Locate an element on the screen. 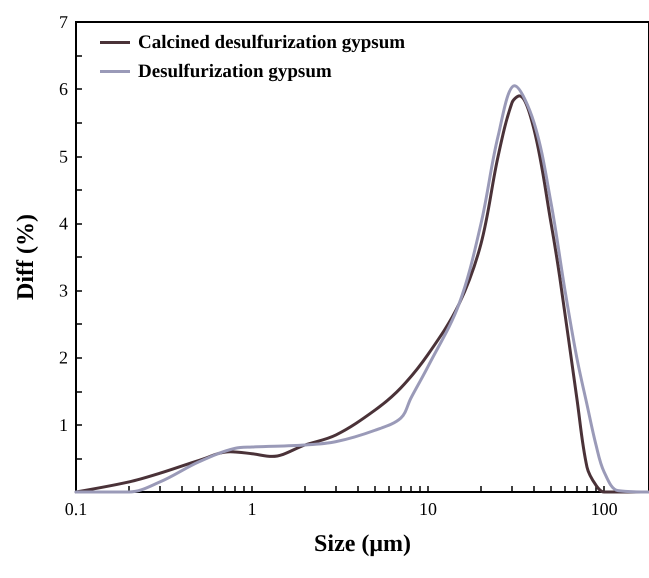 This screenshot has height=578, width=649. x-tick-label: 100 is located at coordinates (604, 509).